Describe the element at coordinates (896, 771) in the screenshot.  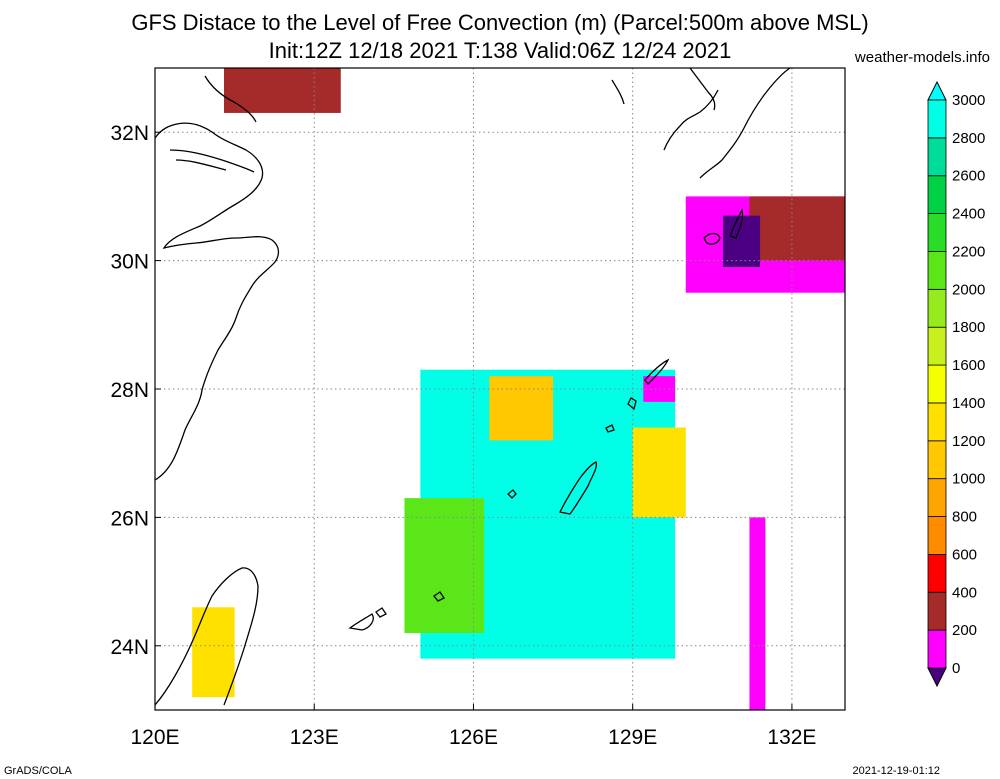
I see `footer-right: 2021-12-19-01:12` at that location.